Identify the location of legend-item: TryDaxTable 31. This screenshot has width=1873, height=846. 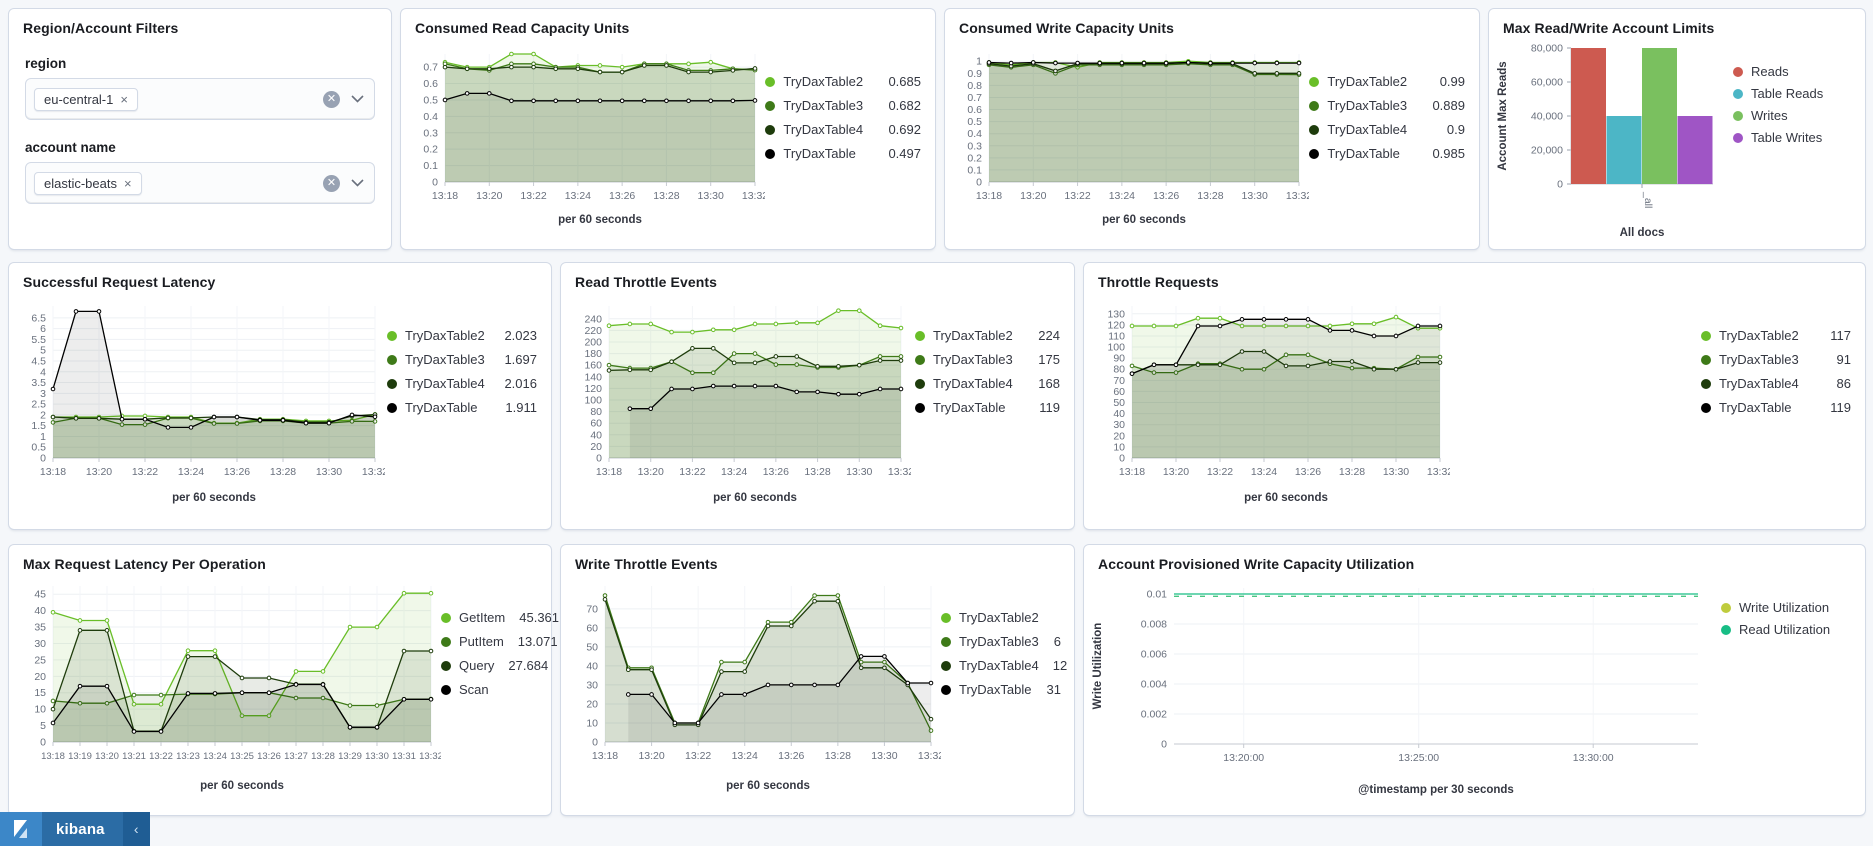
(1001, 689).